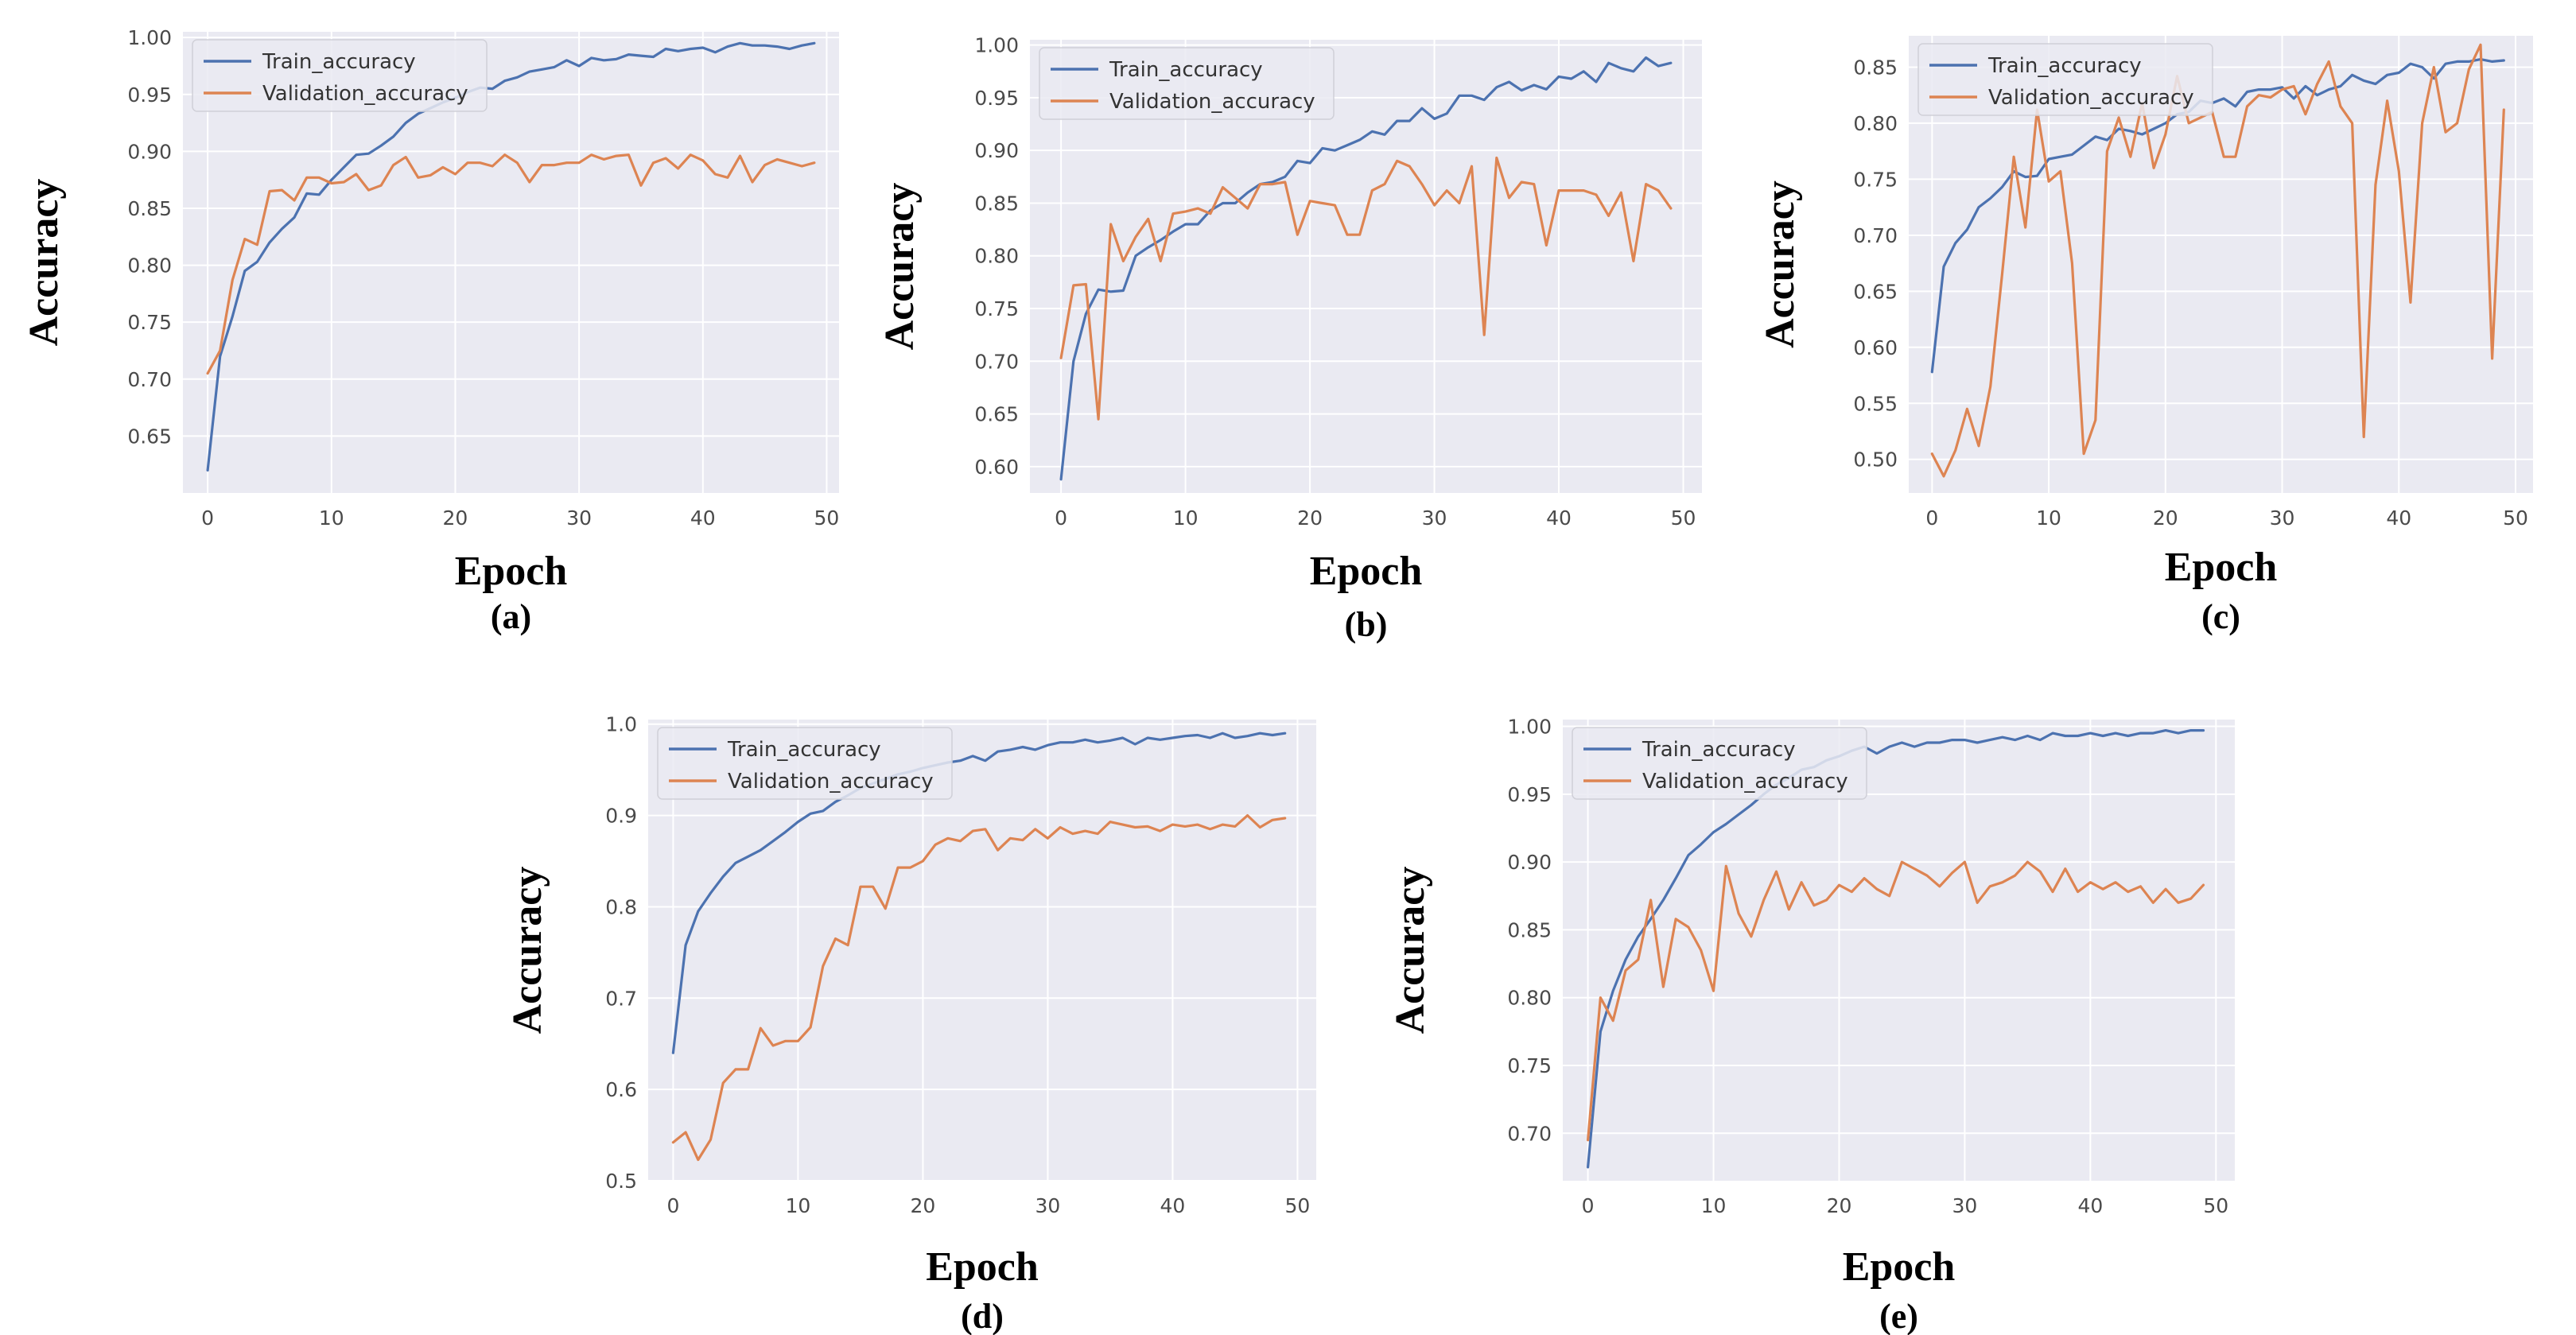 The height and width of the screenshot is (1335, 2576). Describe the element at coordinates (621, 724) in the screenshot. I see `y-tick-label: 1.0` at that location.